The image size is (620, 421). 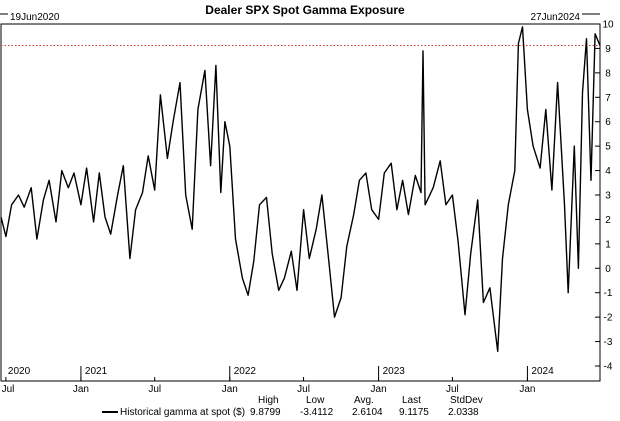 What do you see at coordinates (608, 220) in the screenshot?
I see `y-tick-label: 2` at bounding box center [608, 220].